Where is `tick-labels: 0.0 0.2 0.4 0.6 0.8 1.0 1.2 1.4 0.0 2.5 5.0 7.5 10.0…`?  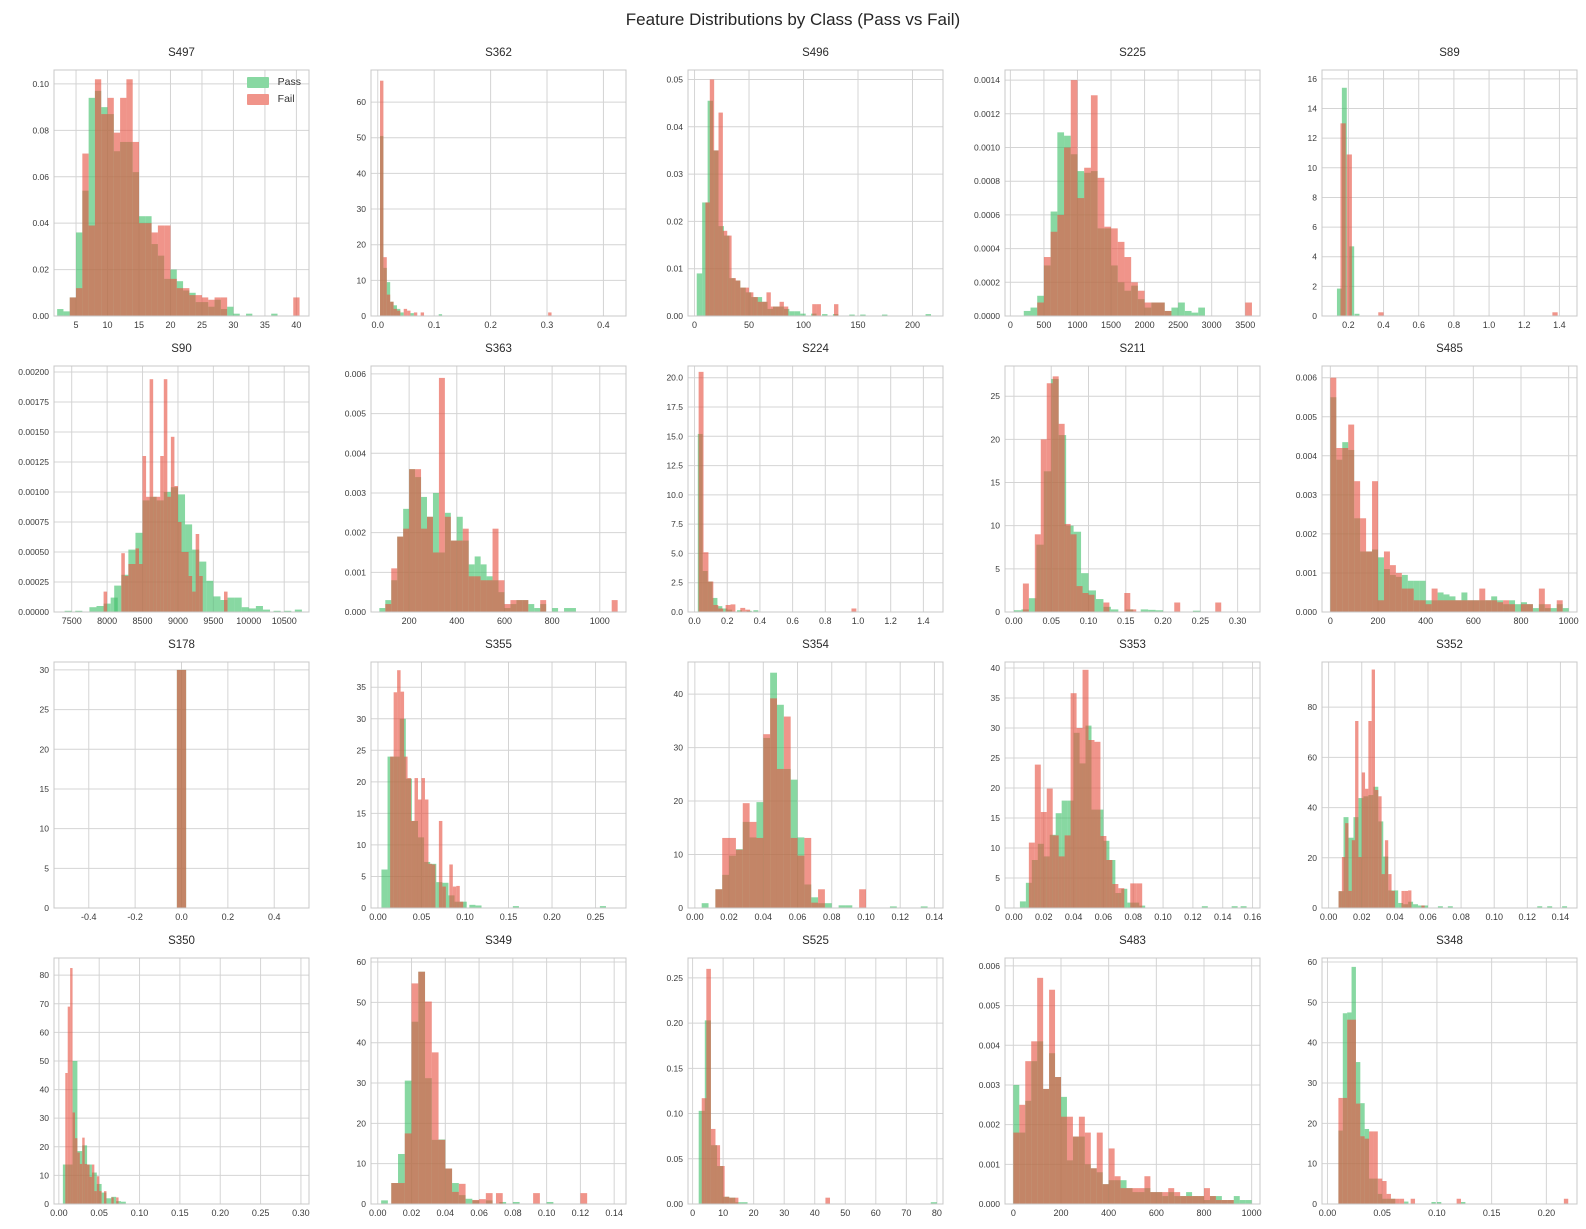 tick-labels: 0.0 0.2 0.4 0.6 0.8 1.0 1.2 1.4 0.0 2.5 5.0 7.5 10.0… is located at coordinates (797, 499).